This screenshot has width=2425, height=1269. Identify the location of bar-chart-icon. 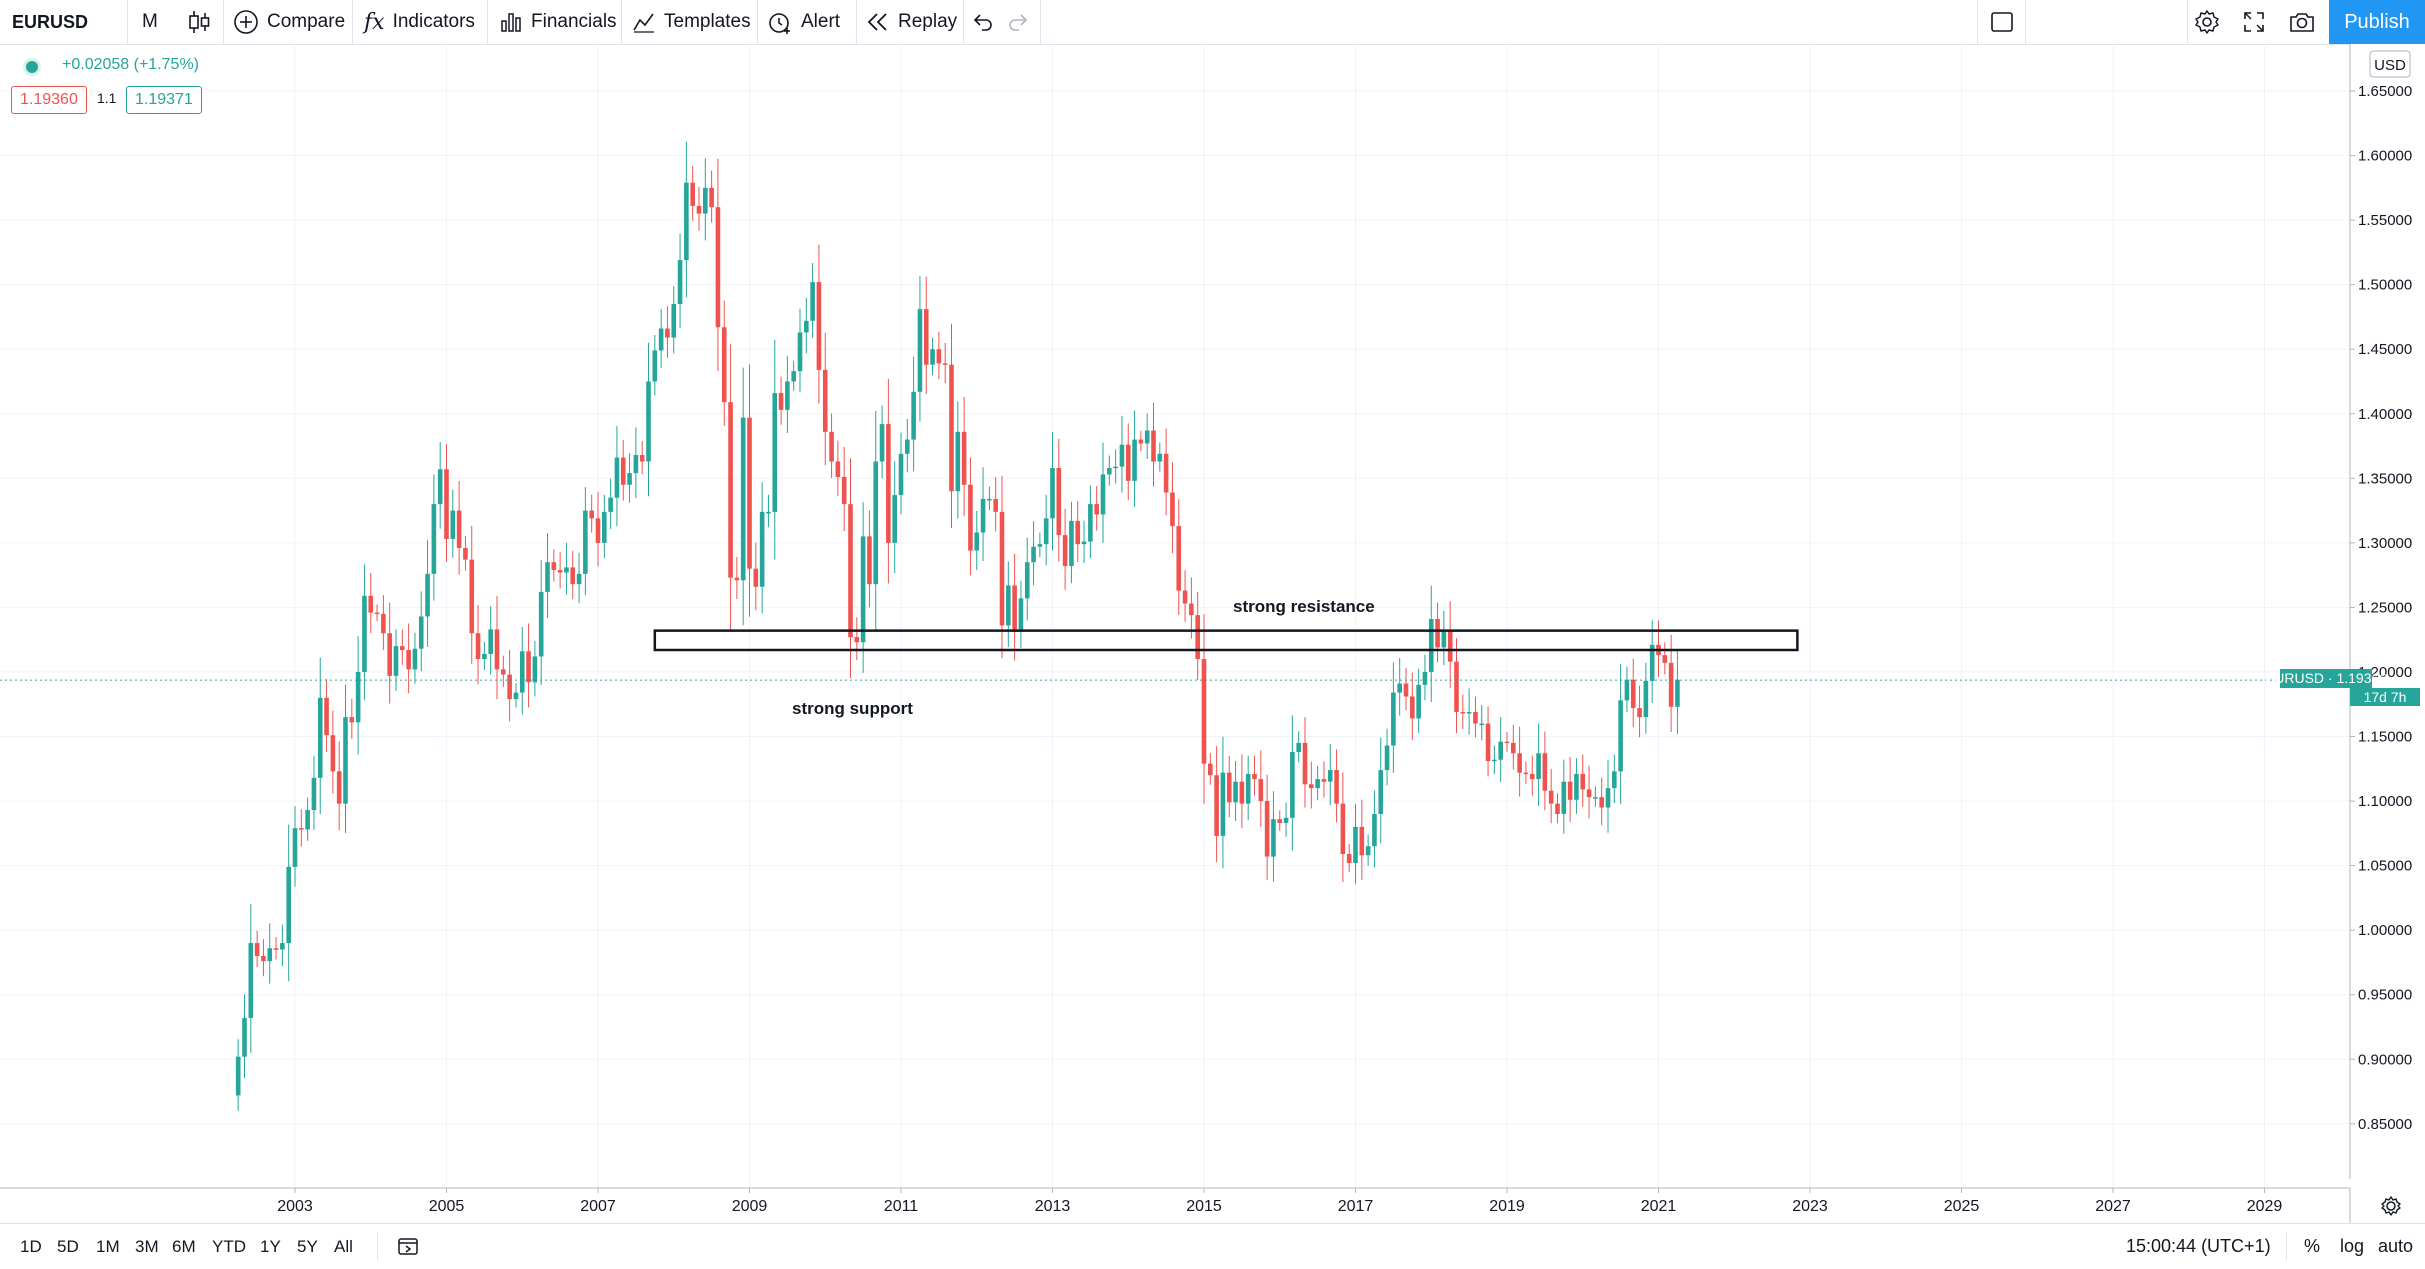
(511, 22).